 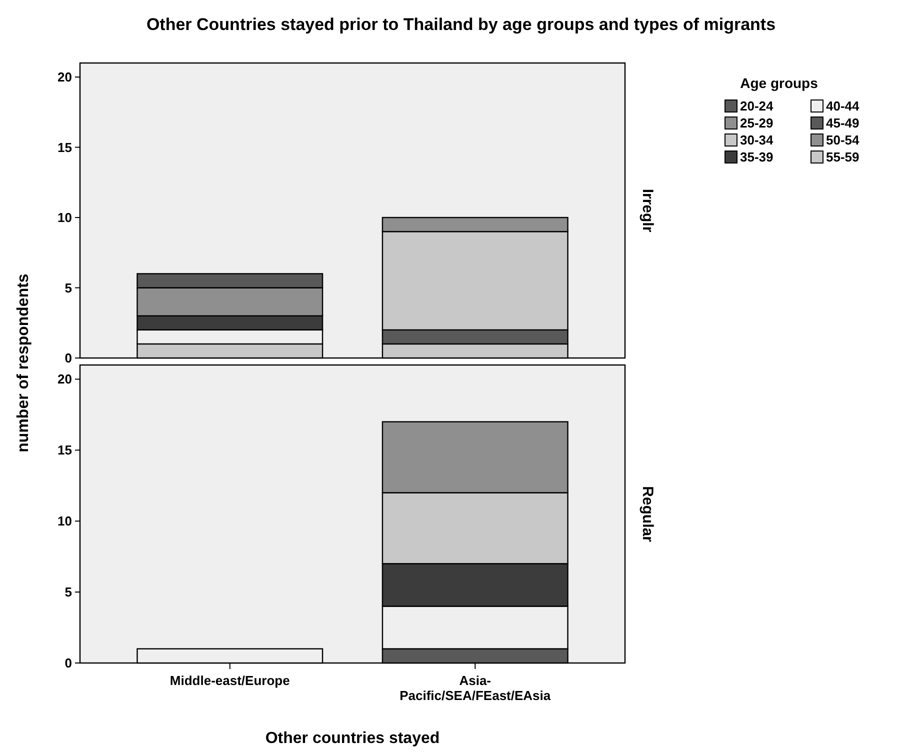 I want to click on legend-label: 50-54, so click(x=843, y=140).